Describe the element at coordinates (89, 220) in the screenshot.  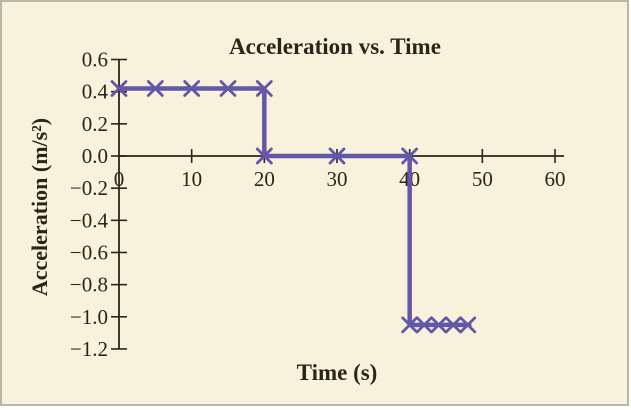
I see `y-tick-label: −0.4` at that location.